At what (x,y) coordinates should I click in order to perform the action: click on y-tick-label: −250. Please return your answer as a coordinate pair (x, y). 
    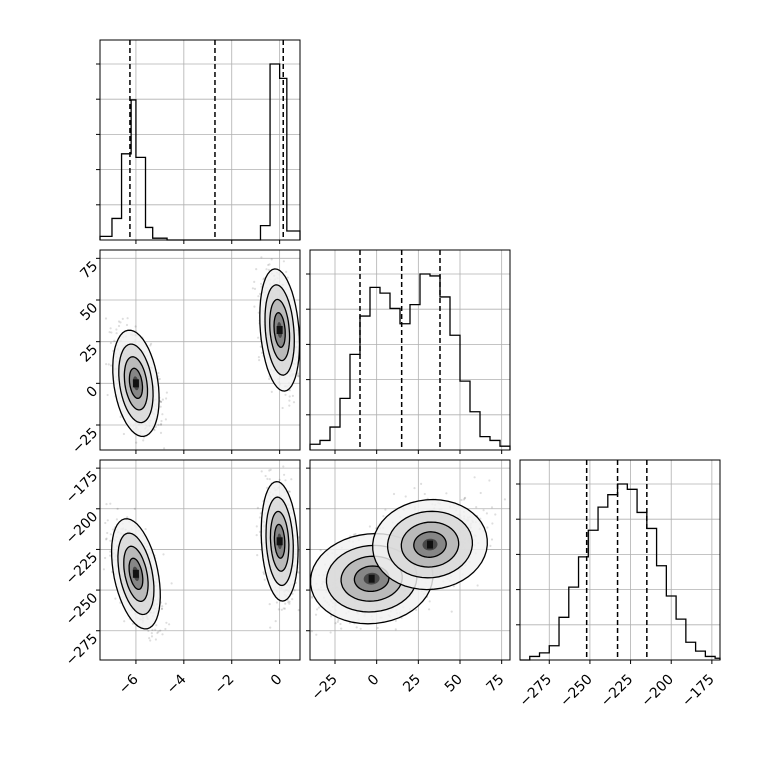
    Looking at the image, I should click on (82, 609).